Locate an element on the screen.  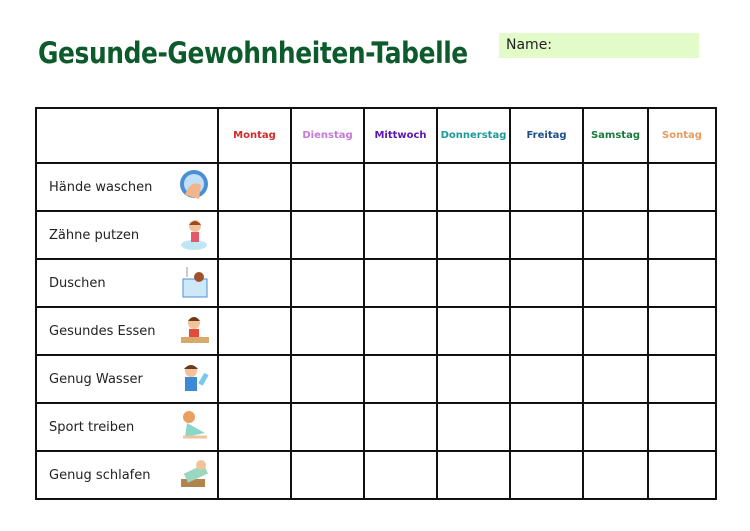
day-header-dienstag: Dienstag is located at coordinates (327, 135).